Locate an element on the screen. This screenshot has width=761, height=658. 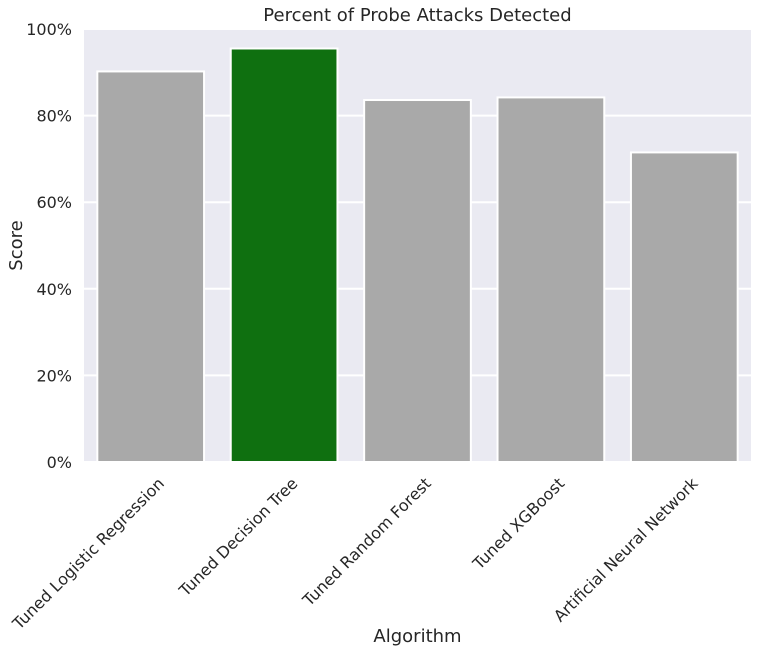
y-tick-label: 40% is located at coordinates (54, 289).